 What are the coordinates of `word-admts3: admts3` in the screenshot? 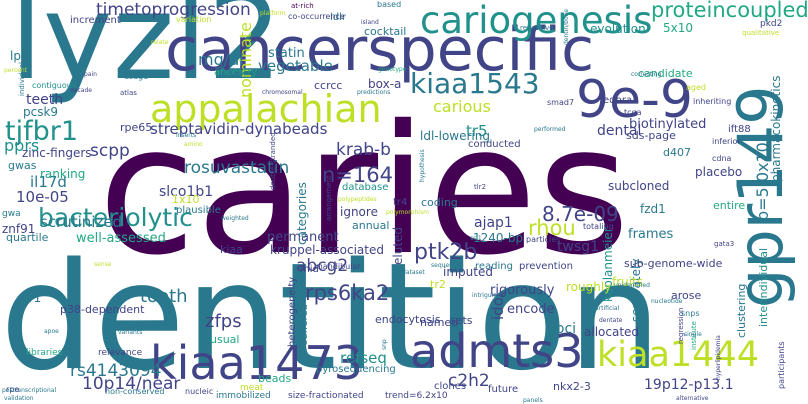 It's located at (497, 351).